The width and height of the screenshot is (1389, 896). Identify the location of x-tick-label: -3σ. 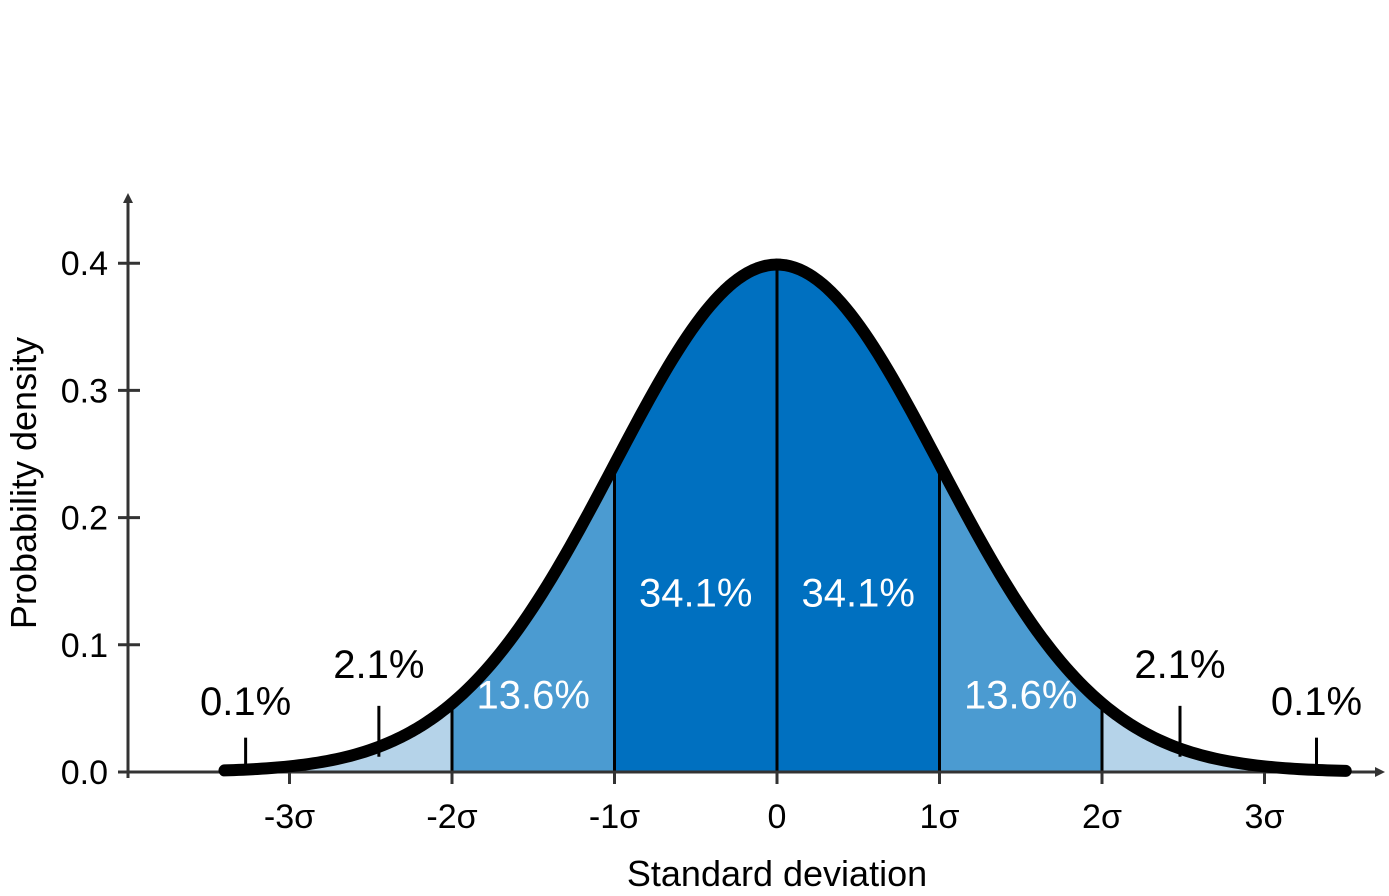
(289, 817).